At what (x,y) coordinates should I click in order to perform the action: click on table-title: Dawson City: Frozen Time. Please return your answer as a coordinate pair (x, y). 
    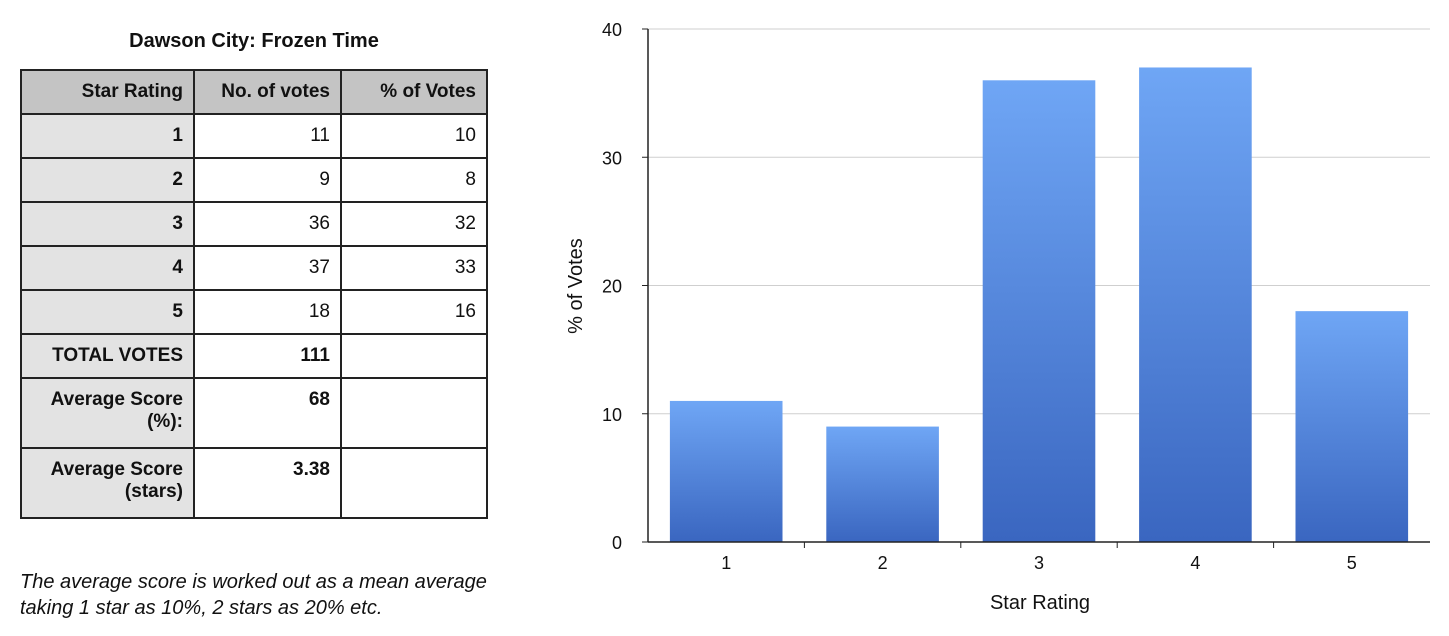
    Looking at the image, I should click on (254, 41).